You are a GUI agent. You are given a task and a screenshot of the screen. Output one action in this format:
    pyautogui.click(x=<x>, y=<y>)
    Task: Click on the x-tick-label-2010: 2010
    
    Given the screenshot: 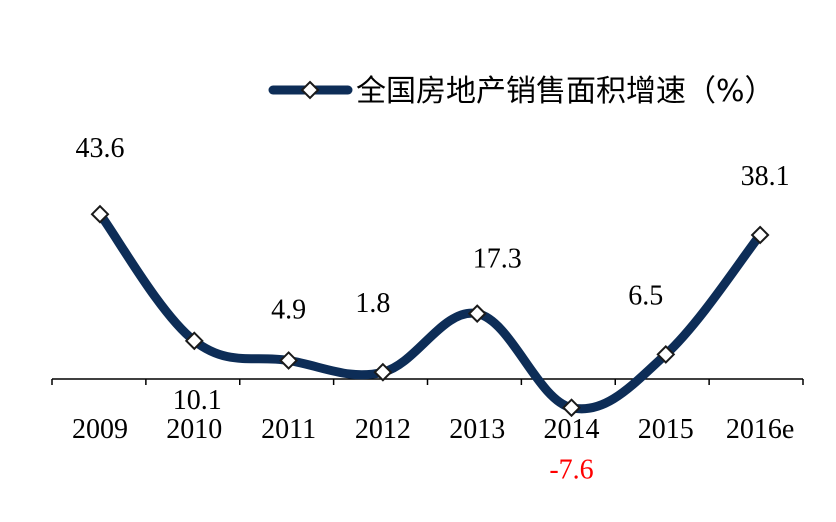 What is the action you would take?
    pyautogui.click(x=194, y=429)
    